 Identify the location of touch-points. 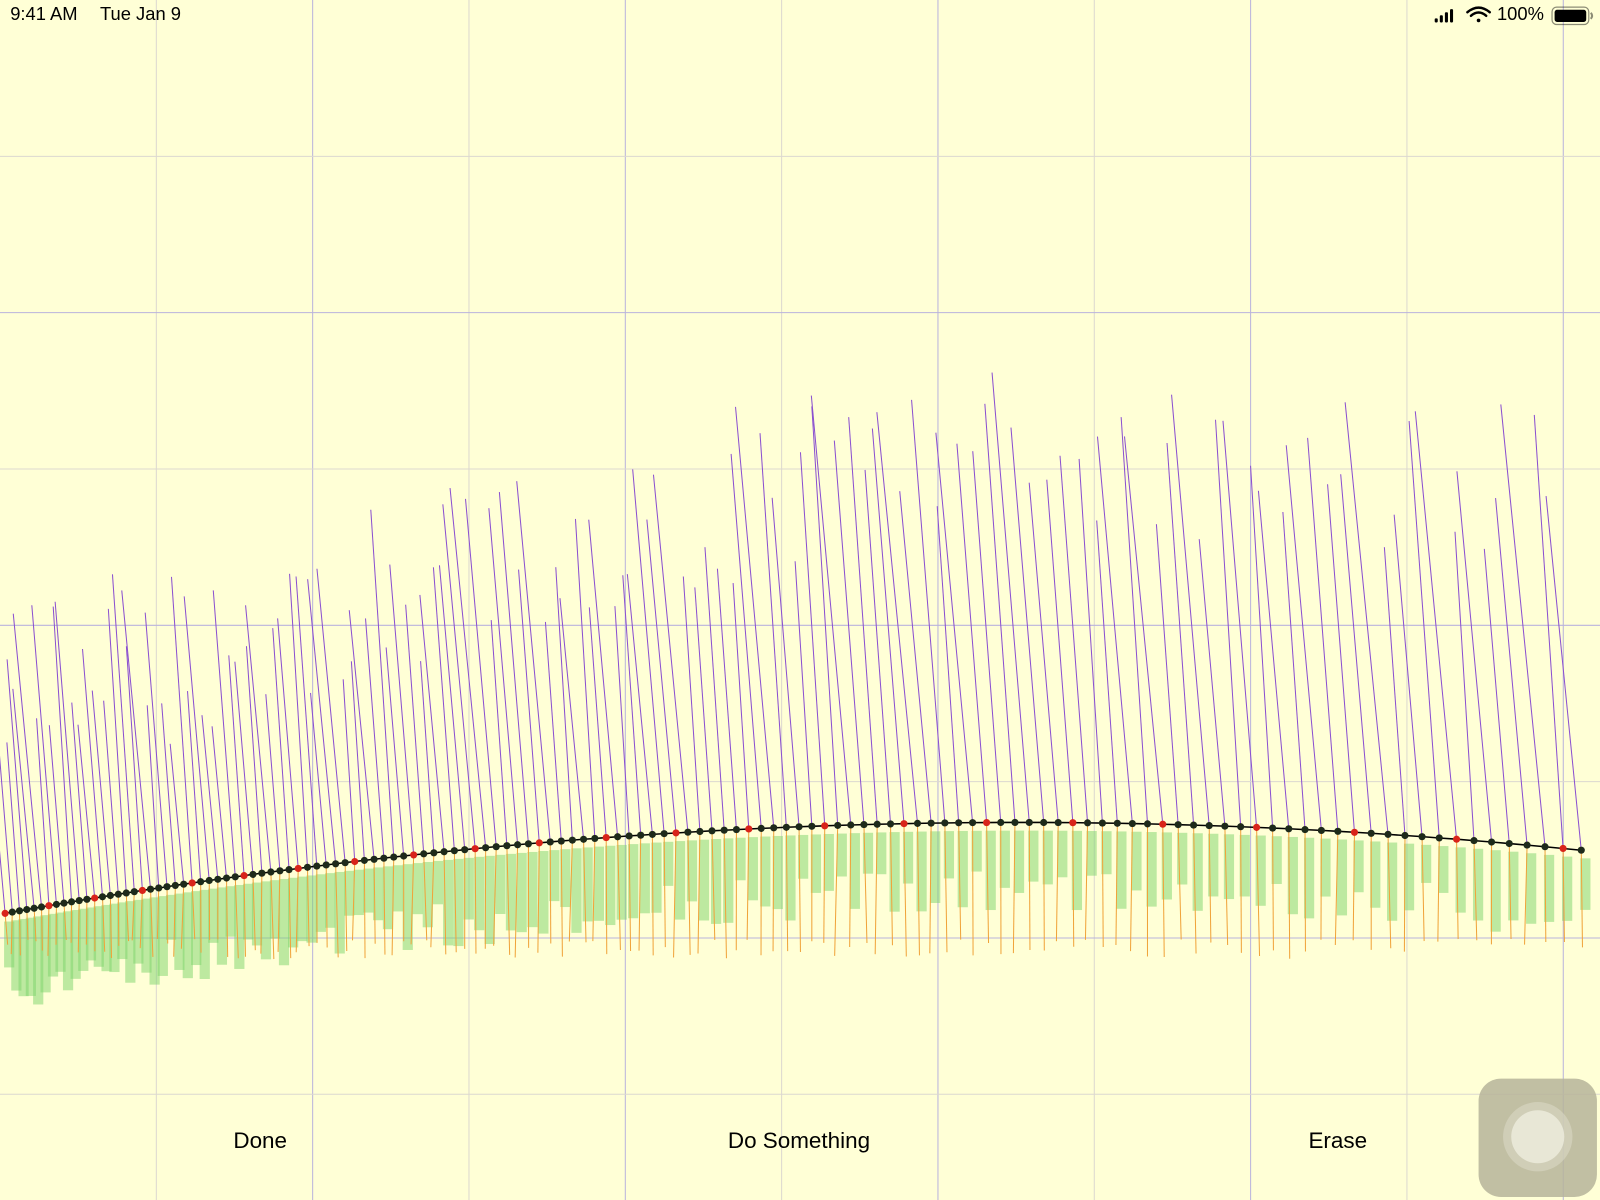
(793, 867).